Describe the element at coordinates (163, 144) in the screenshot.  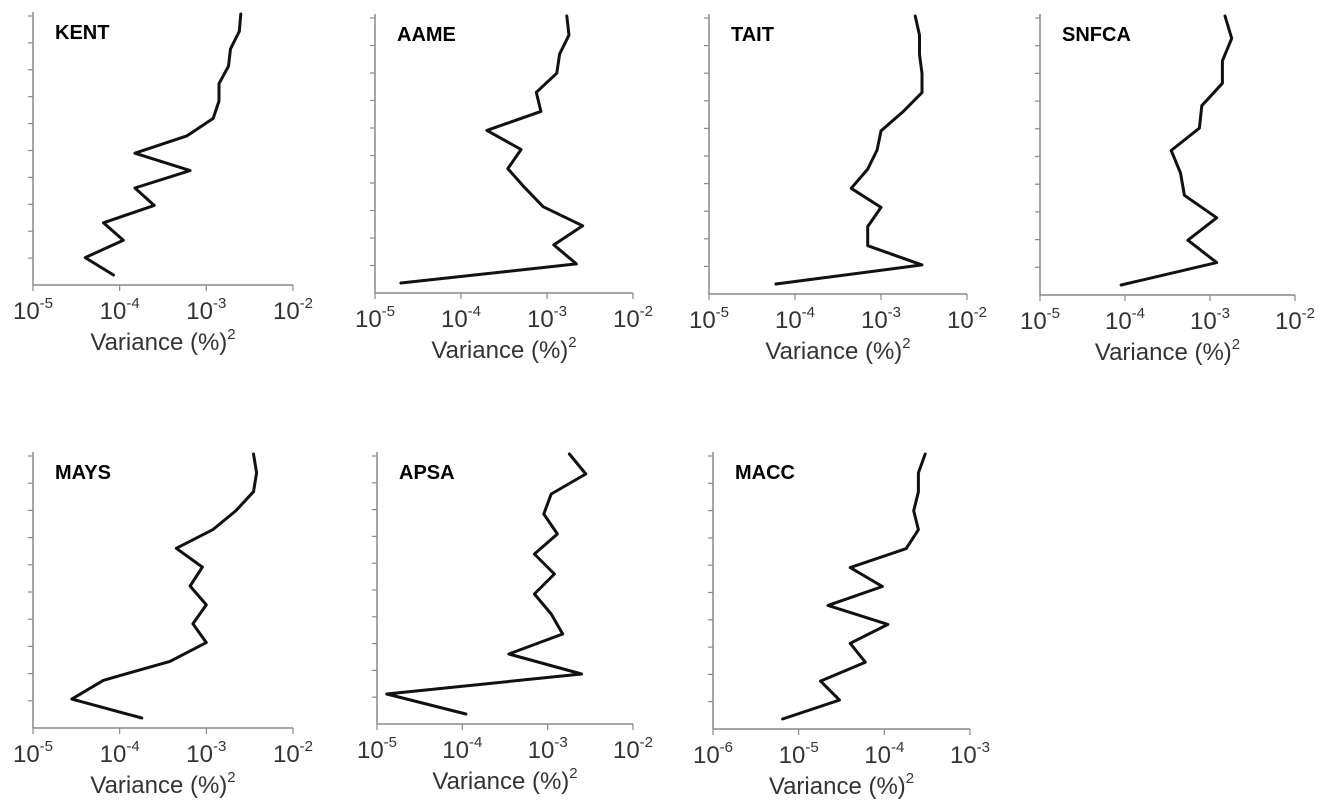
I see `series-line-kent` at that location.